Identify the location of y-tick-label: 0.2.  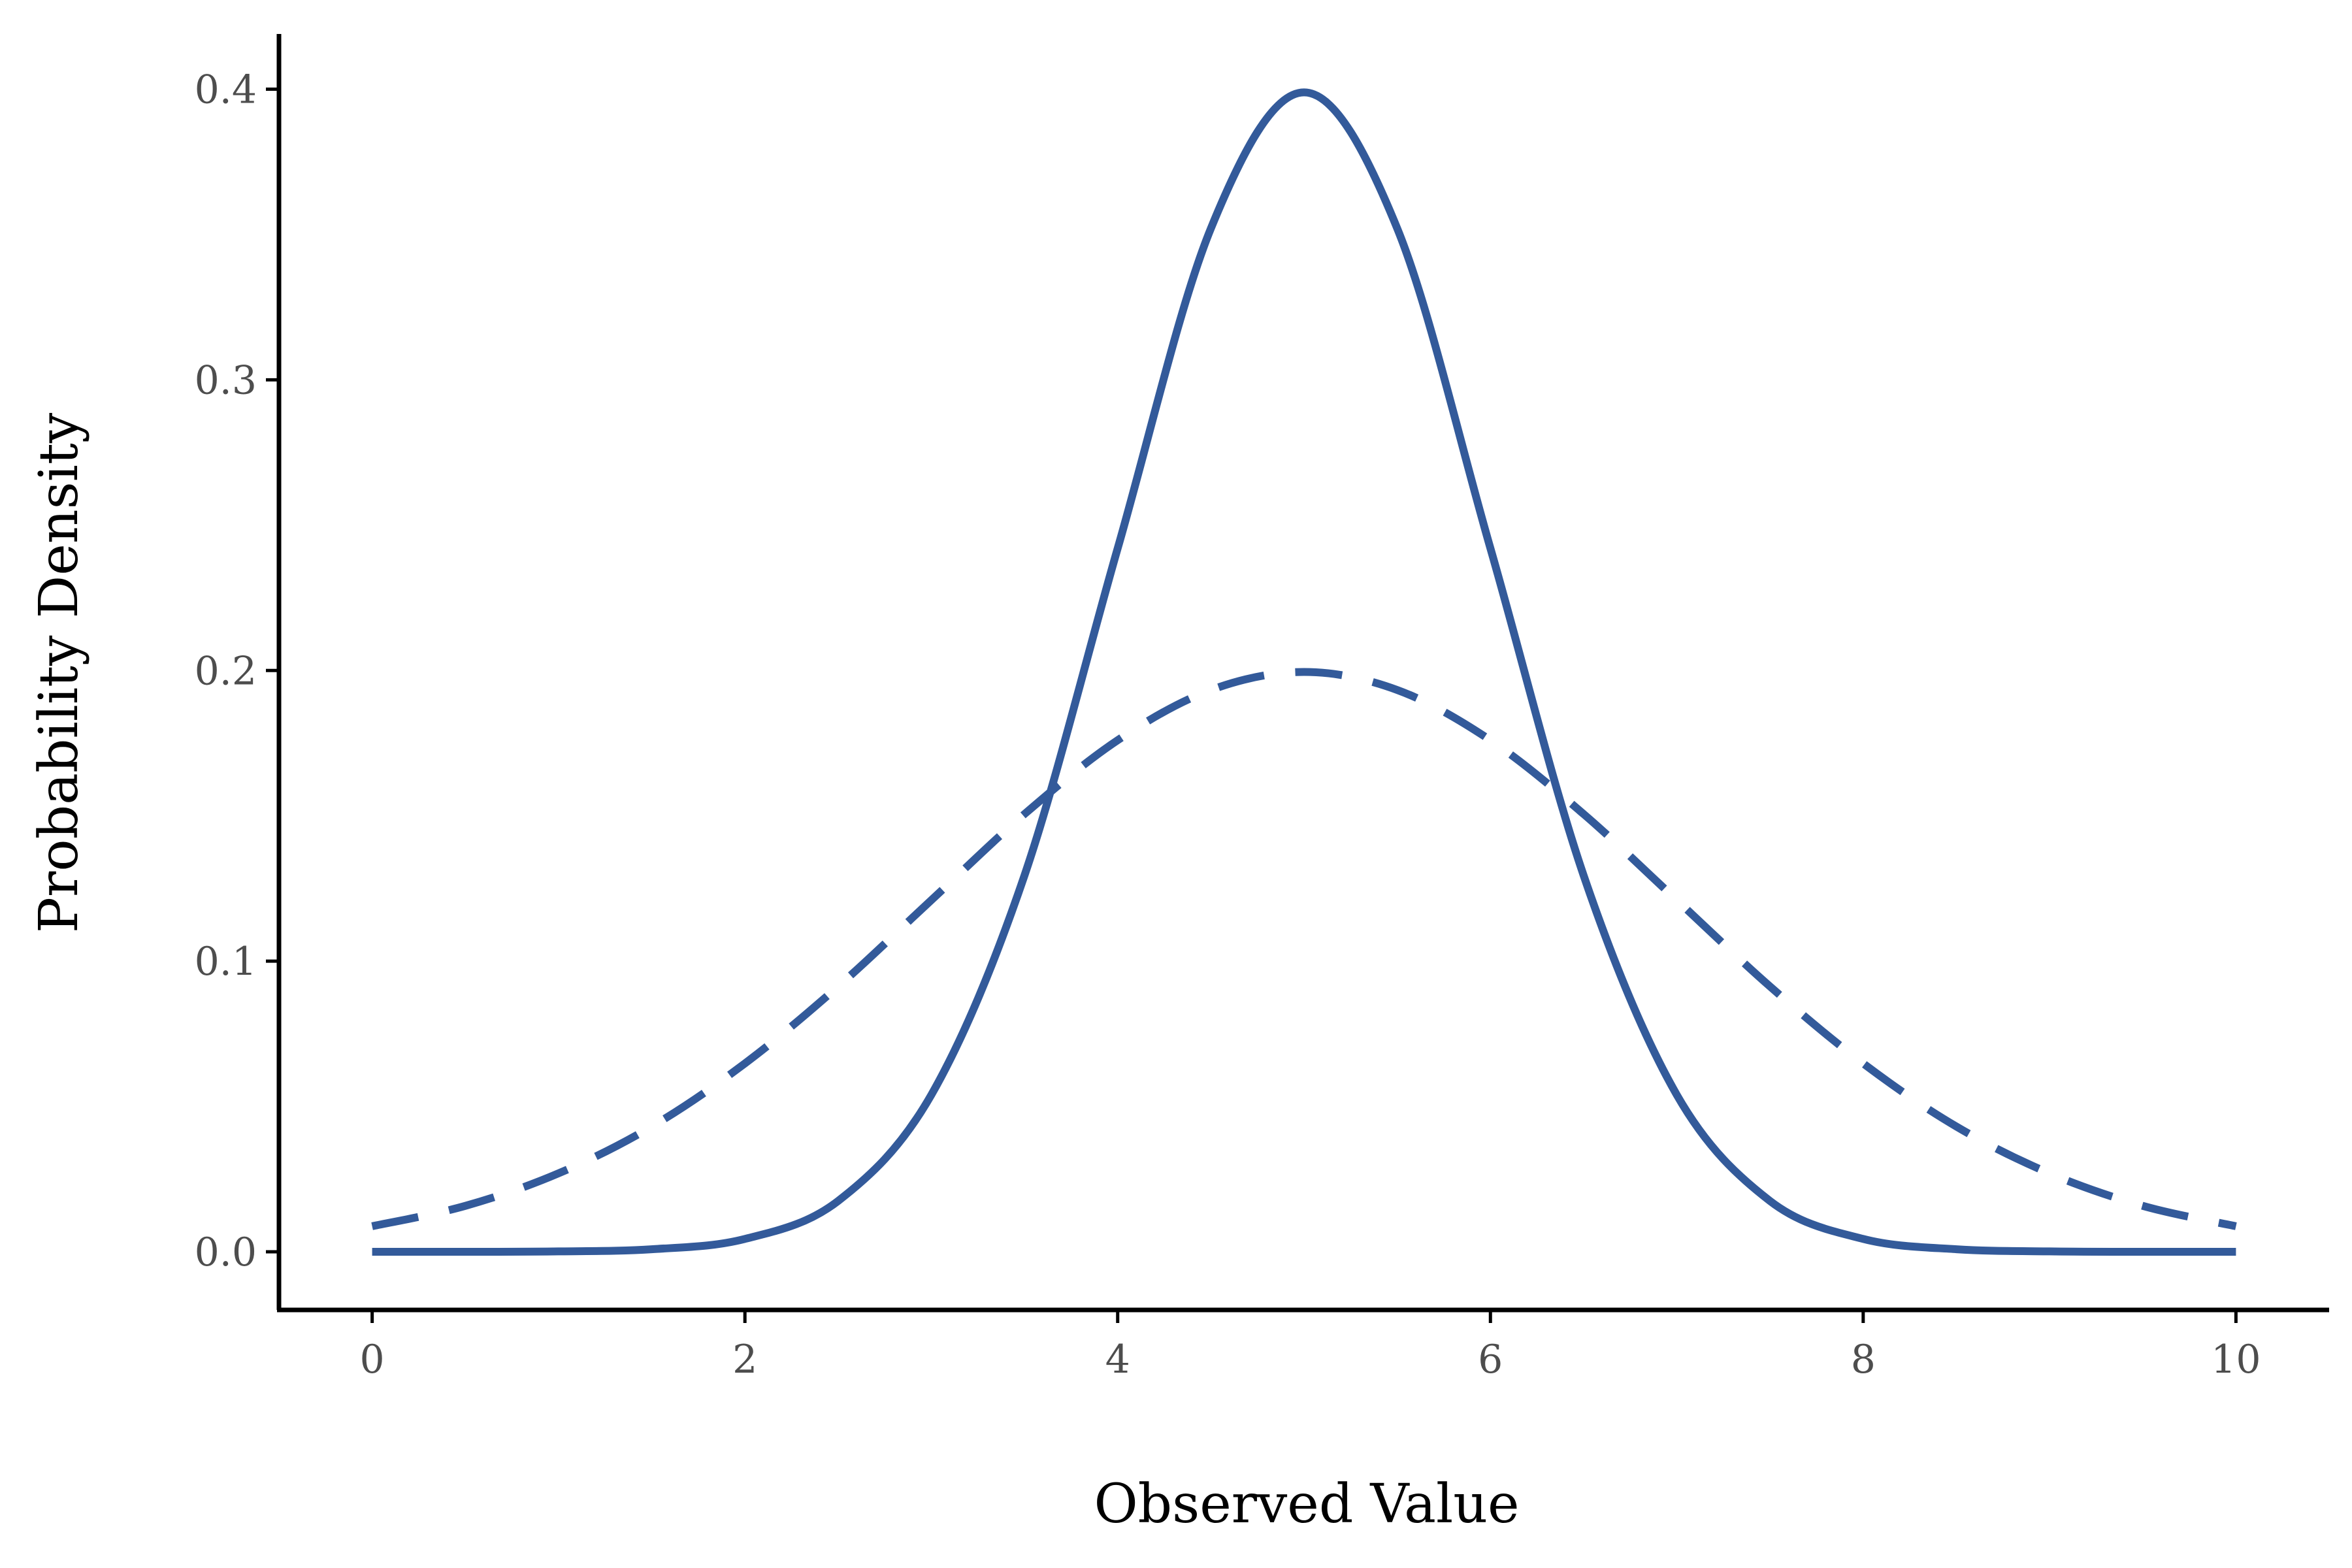
(226, 671).